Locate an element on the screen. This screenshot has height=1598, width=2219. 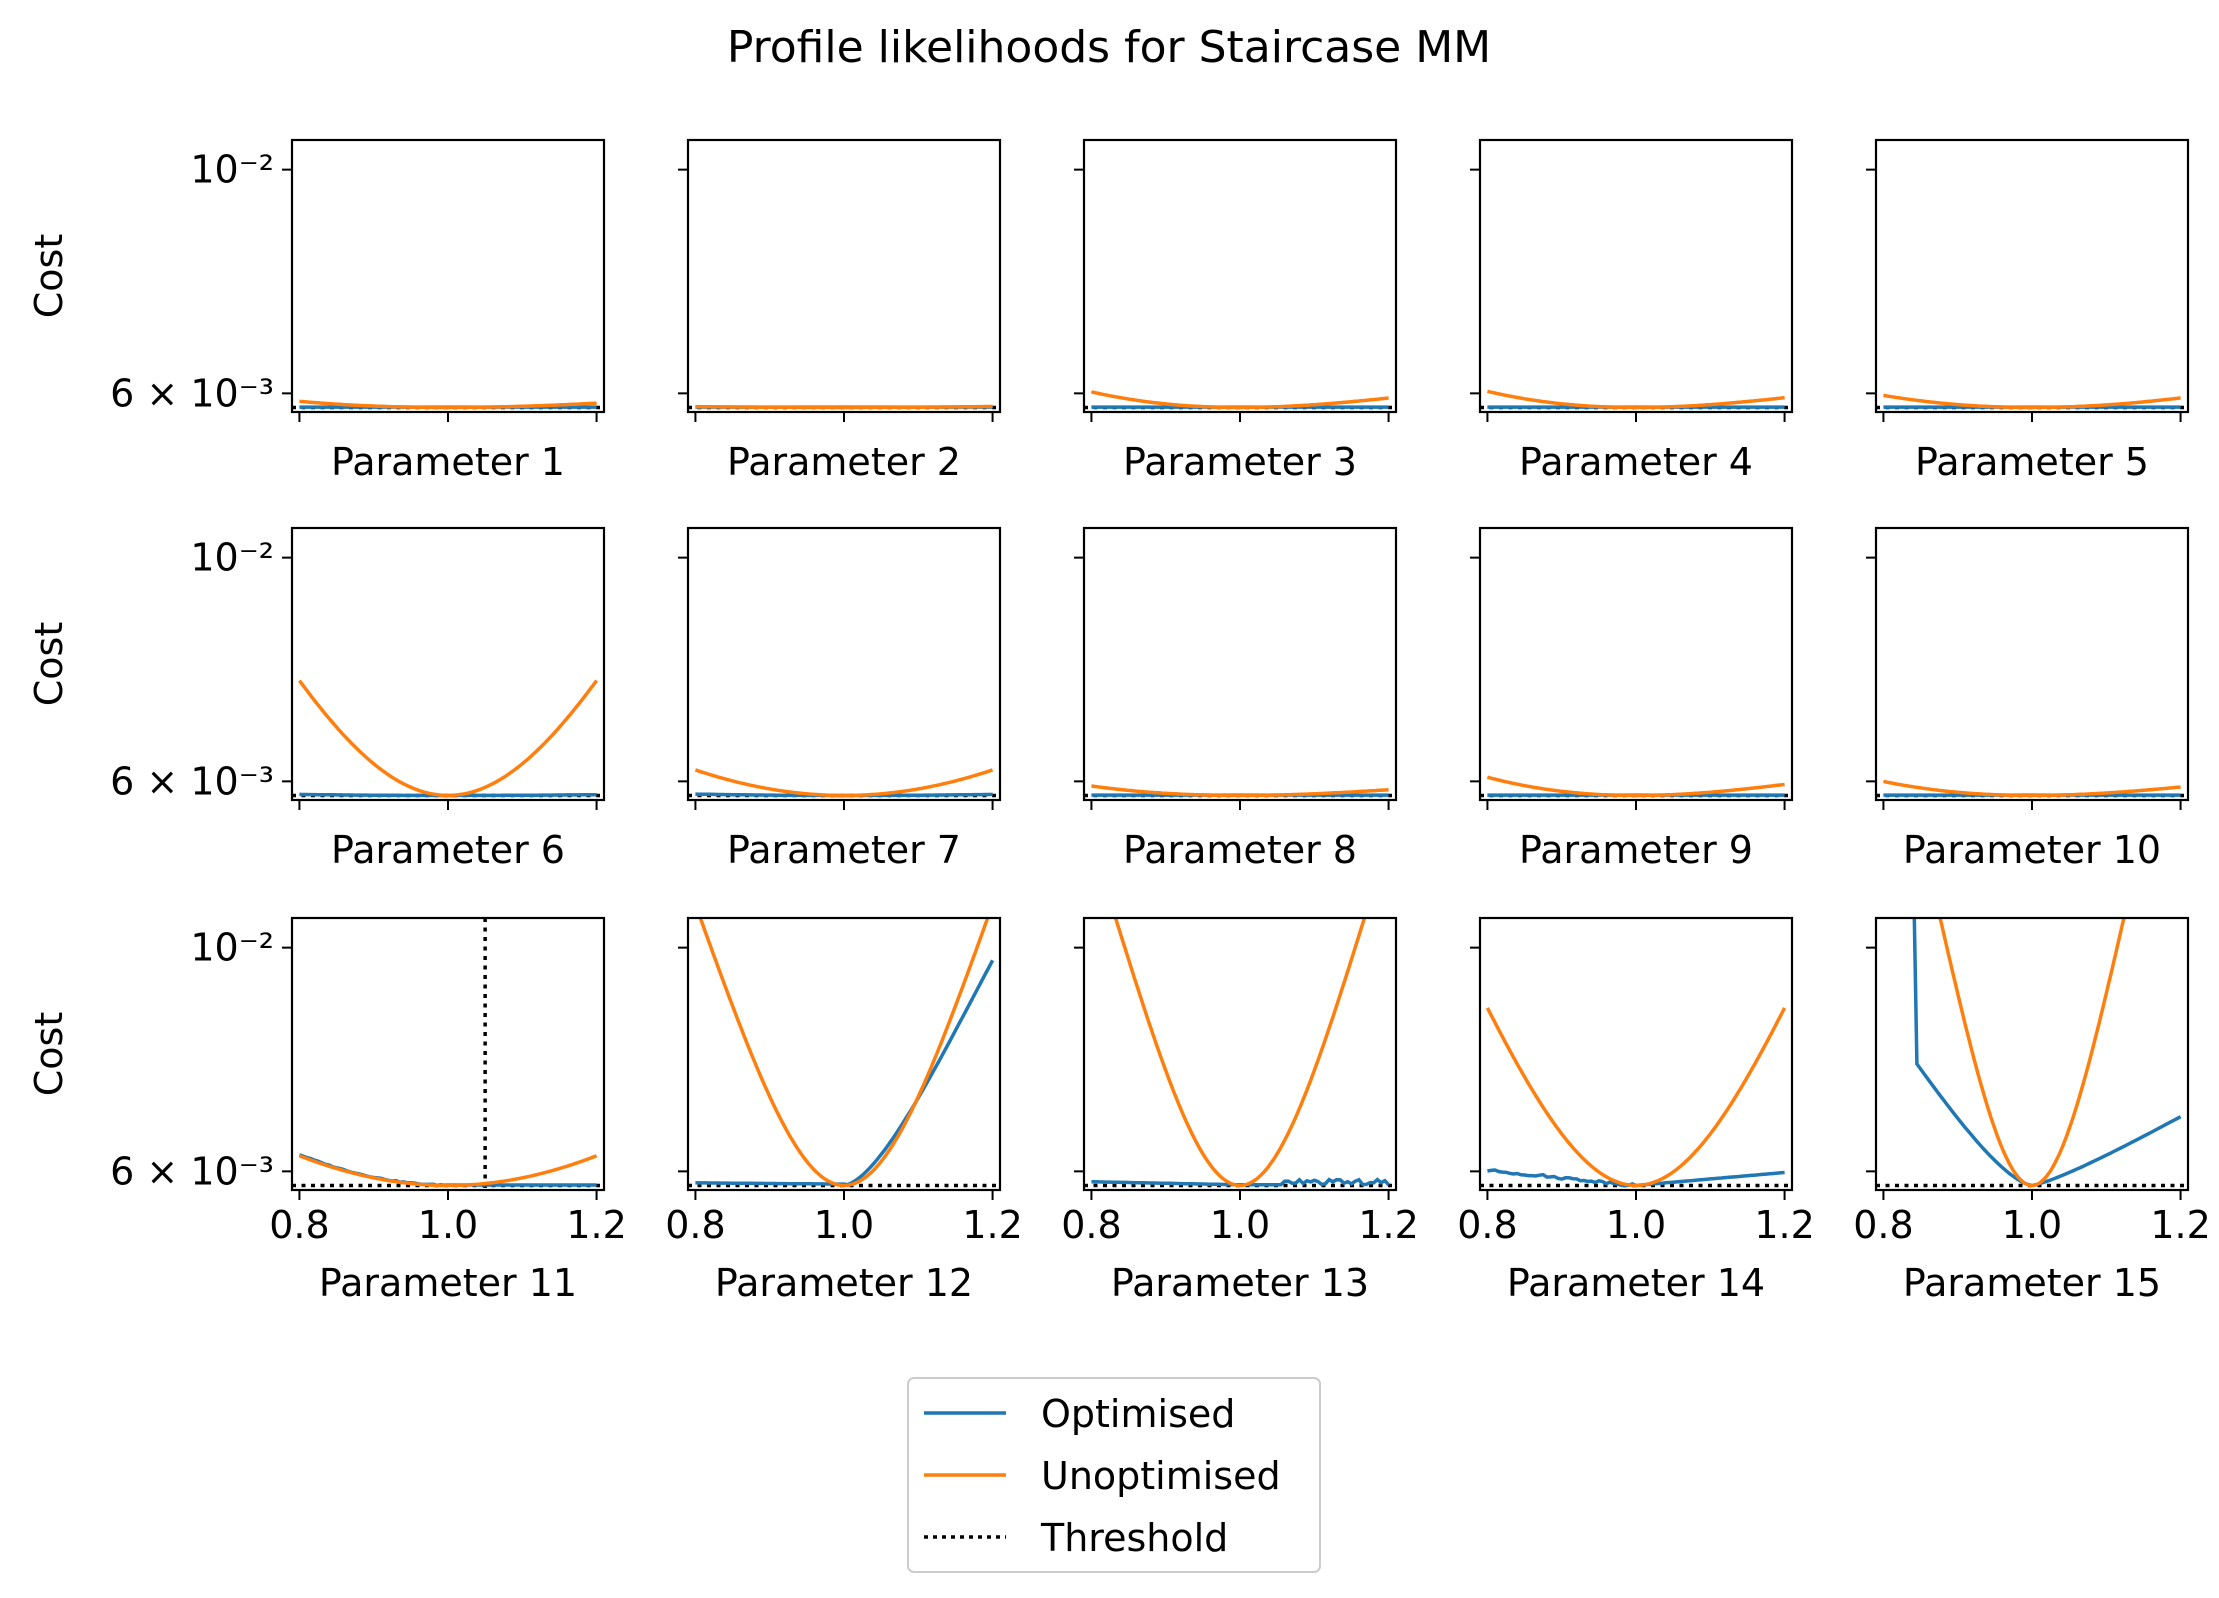
y-tick-label-1-0: 6 × 10⁻³ is located at coordinates (192, 393).